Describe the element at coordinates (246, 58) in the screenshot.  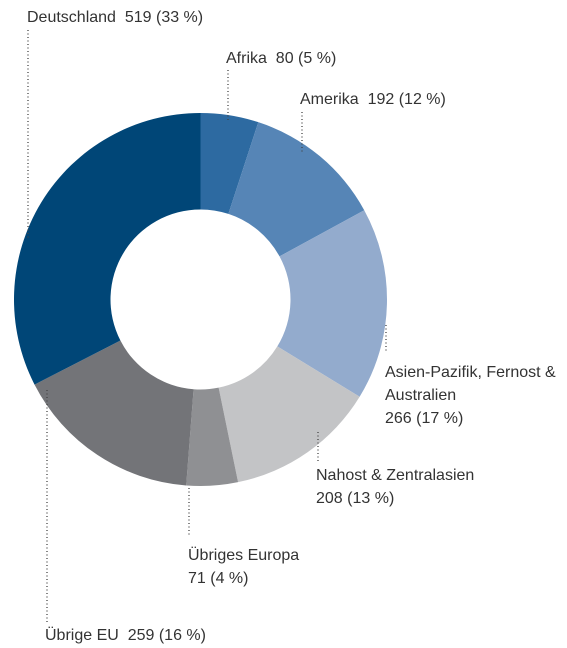
I see `category-label: Afrika` at that location.